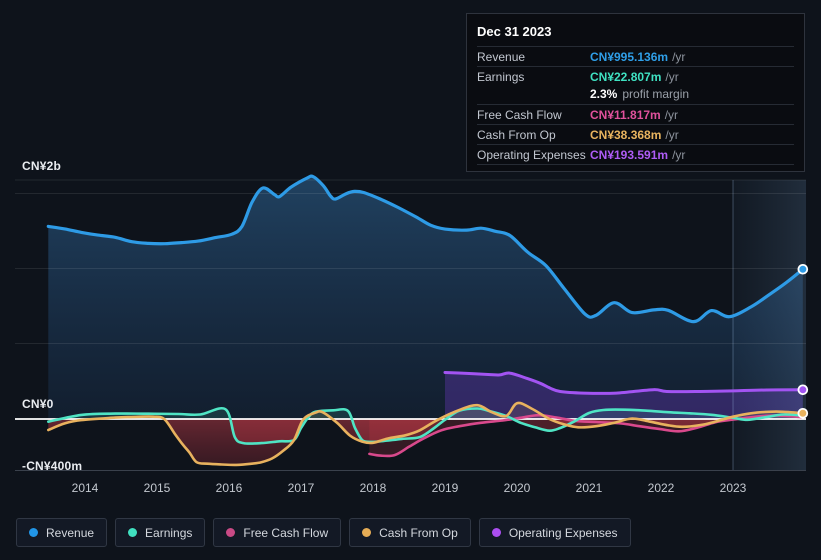 The height and width of the screenshot is (560, 821). Describe the element at coordinates (425, 413) in the screenshot. I see `earnings-positive-area` at that location.